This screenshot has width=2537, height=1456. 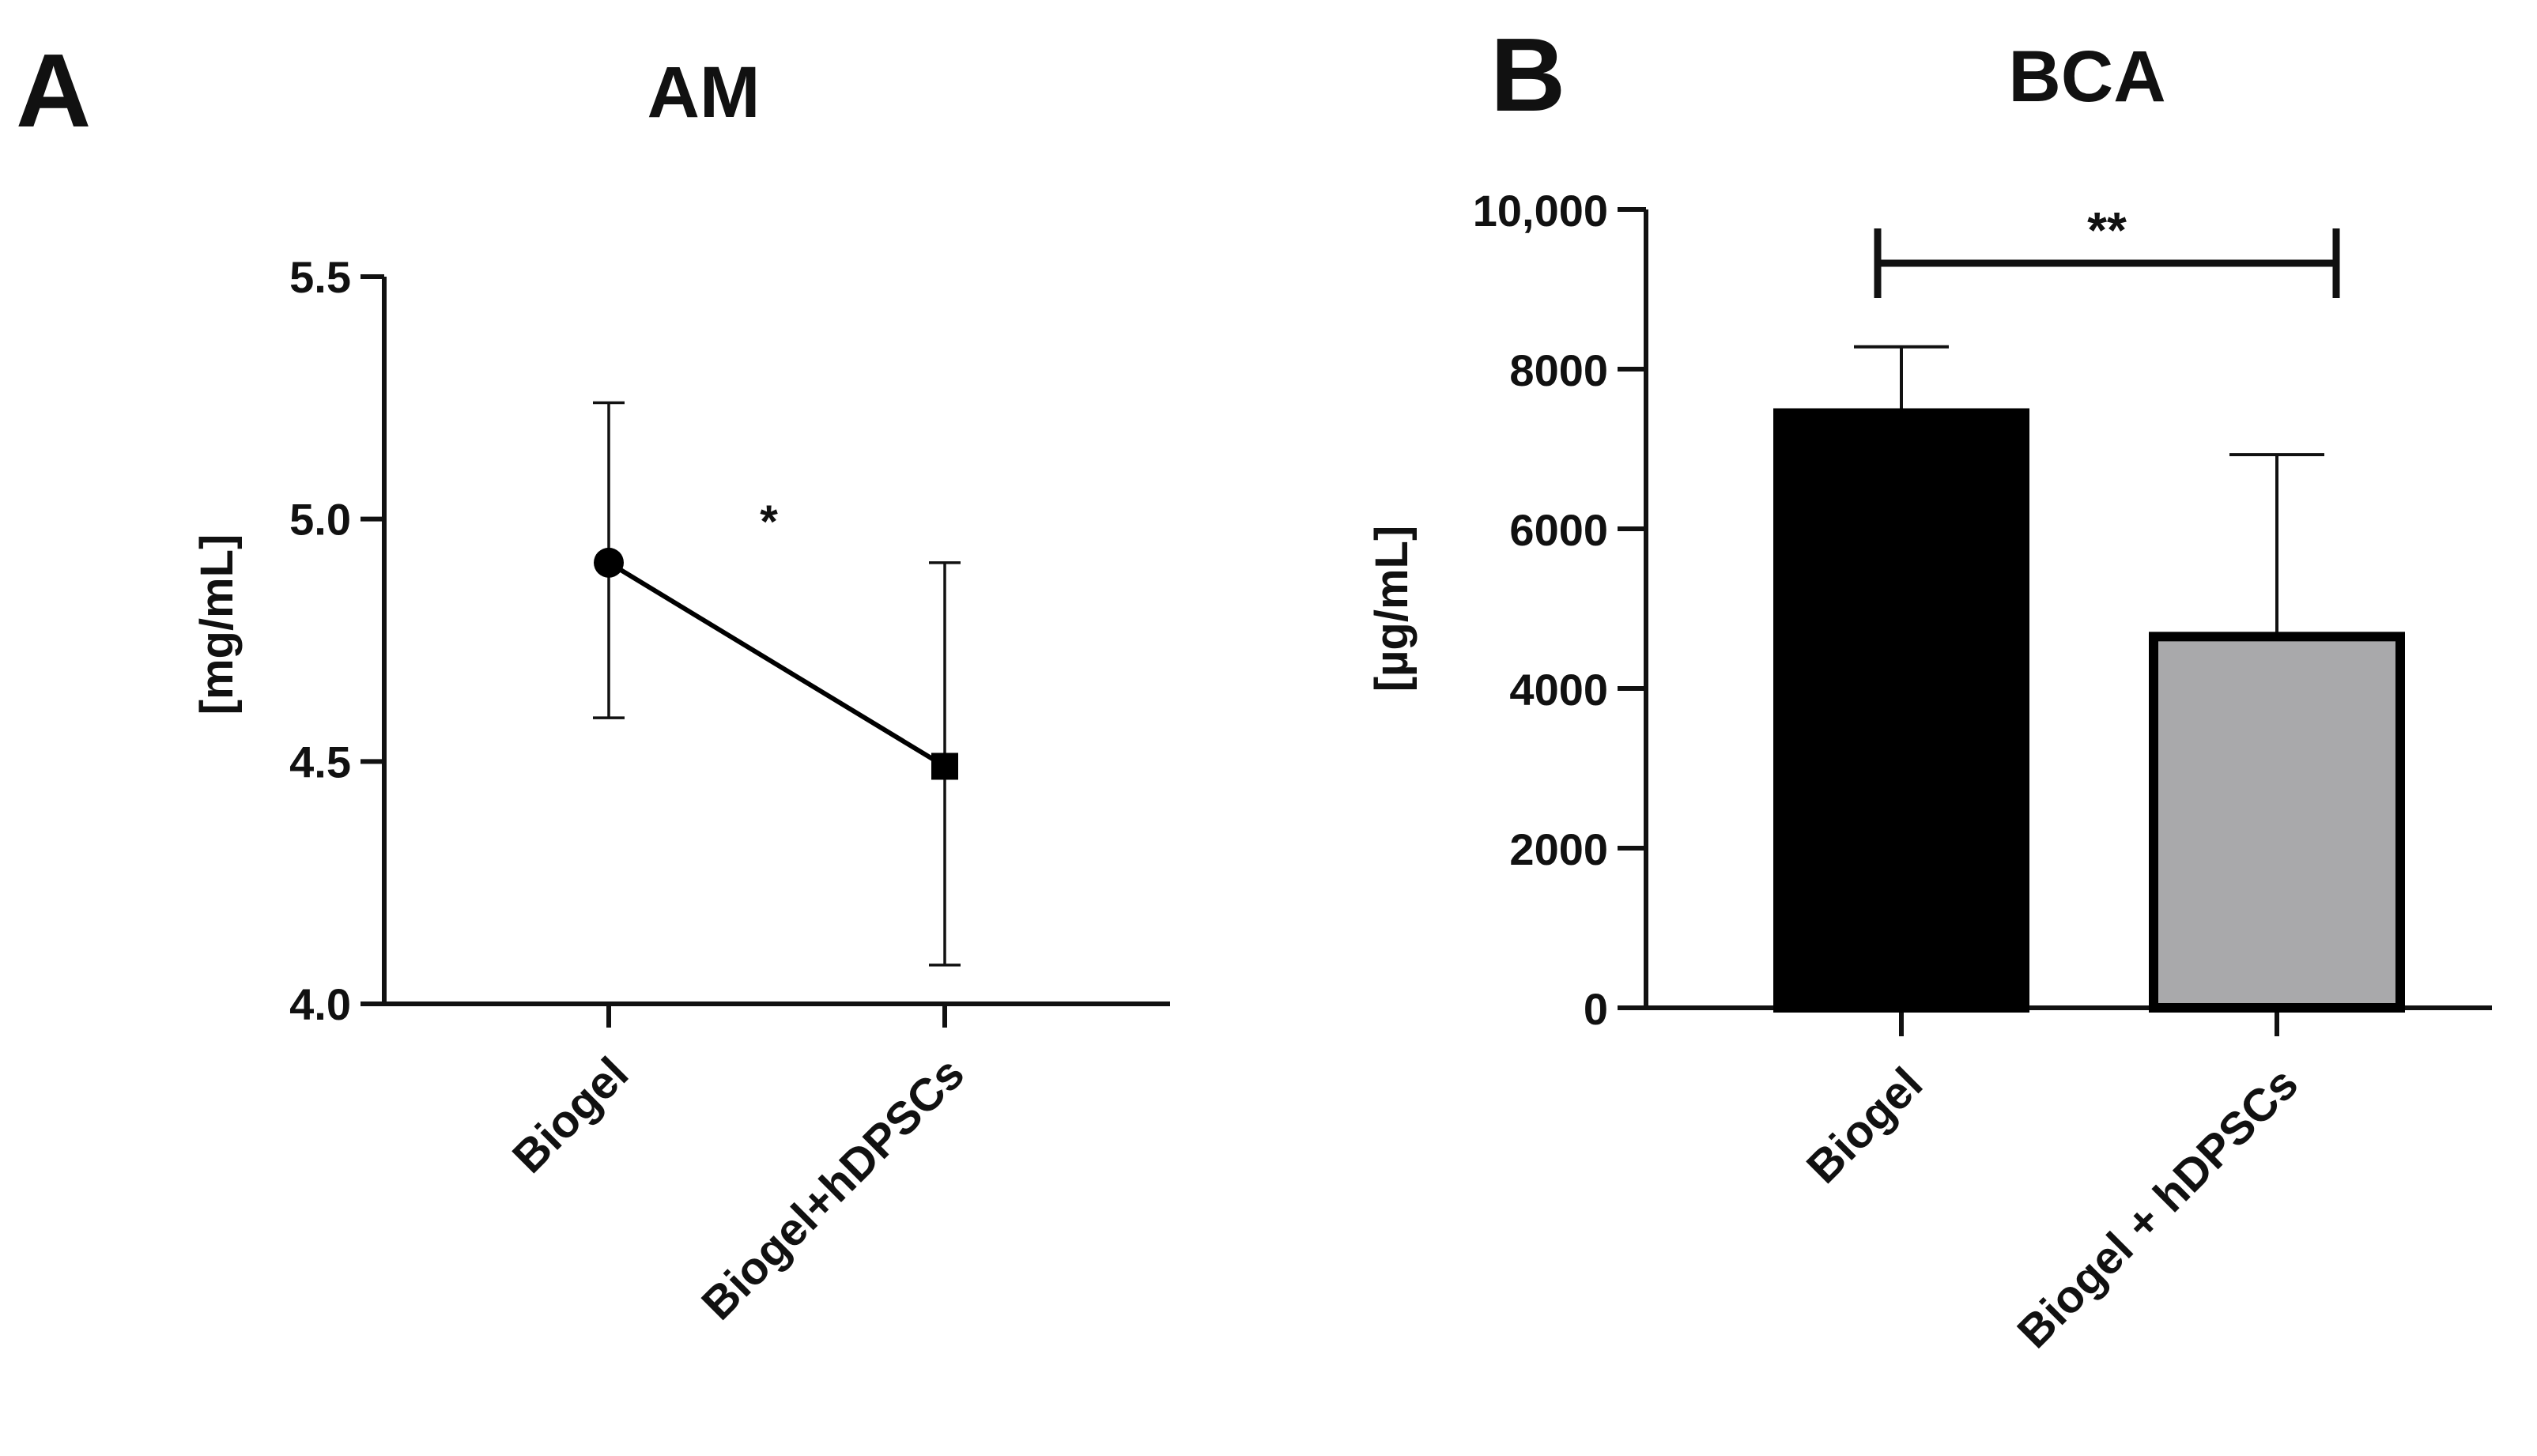 What do you see at coordinates (1864, 1125) in the screenshot?
I see `b-x-tick-label: Biogel` at bounding box center [1864, 1125].